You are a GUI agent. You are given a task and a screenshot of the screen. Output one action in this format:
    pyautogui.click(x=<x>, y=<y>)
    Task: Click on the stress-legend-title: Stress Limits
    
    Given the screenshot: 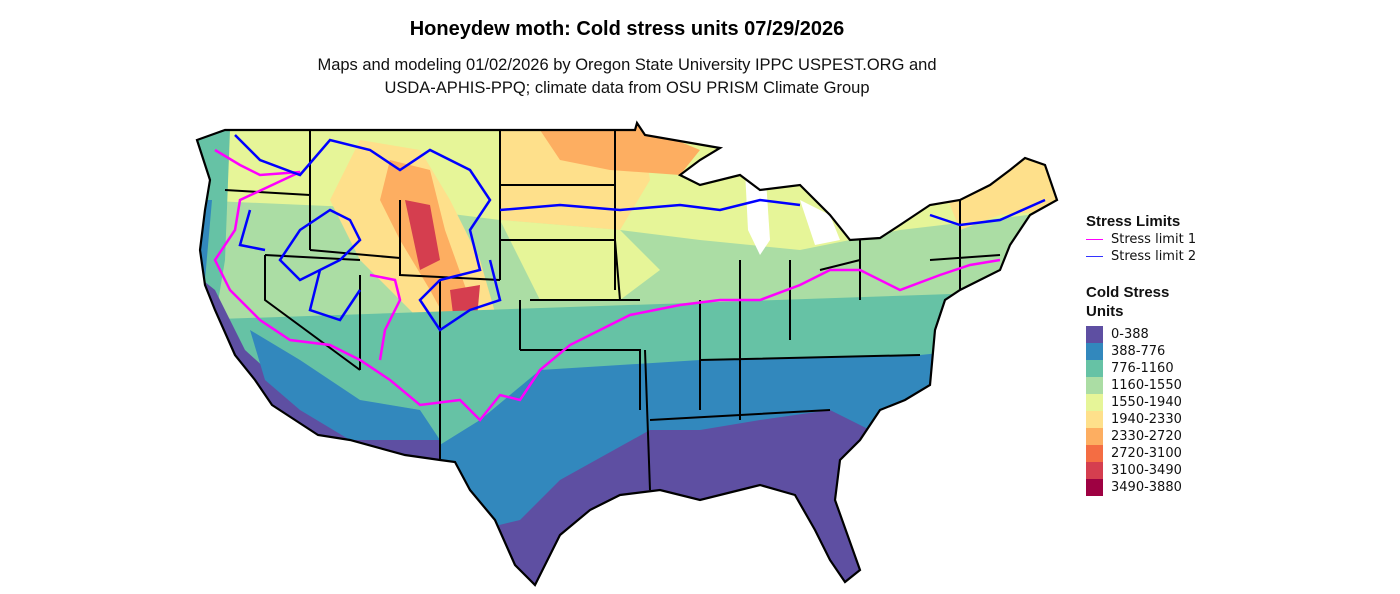 What is the action you would take?
    pyautogui.click(x=1133, y=221)
    